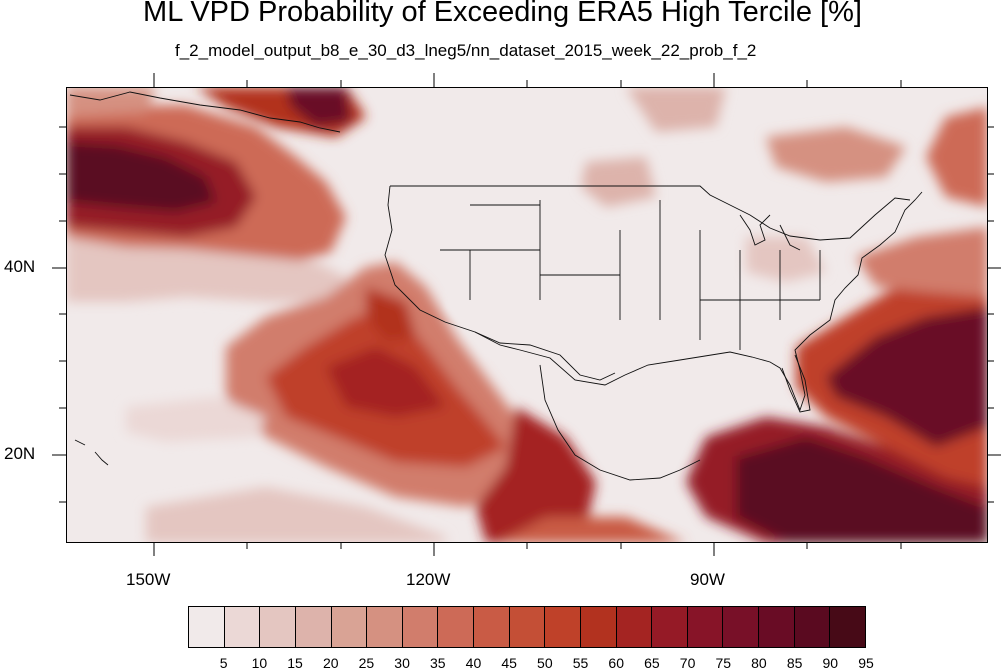 This screenshot has height=672, width=1005. Describe the element at coordinates (20, 266) in the screenshot. I see `lat-label-40n: 40N` at that location.